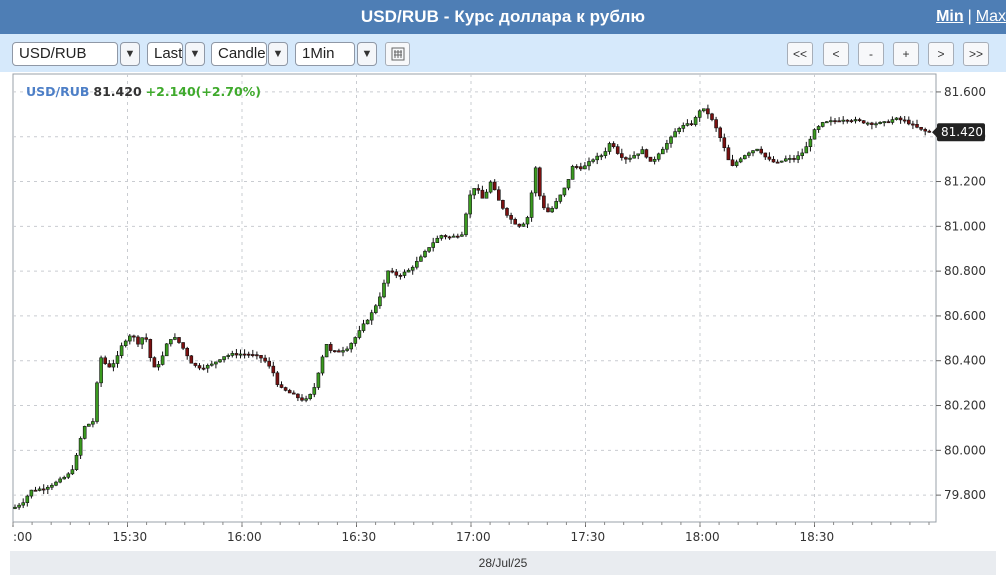  Describe the element at coordinates (702, 537) in the screenshot. I see `x-tick-label: 18:00` at that location.